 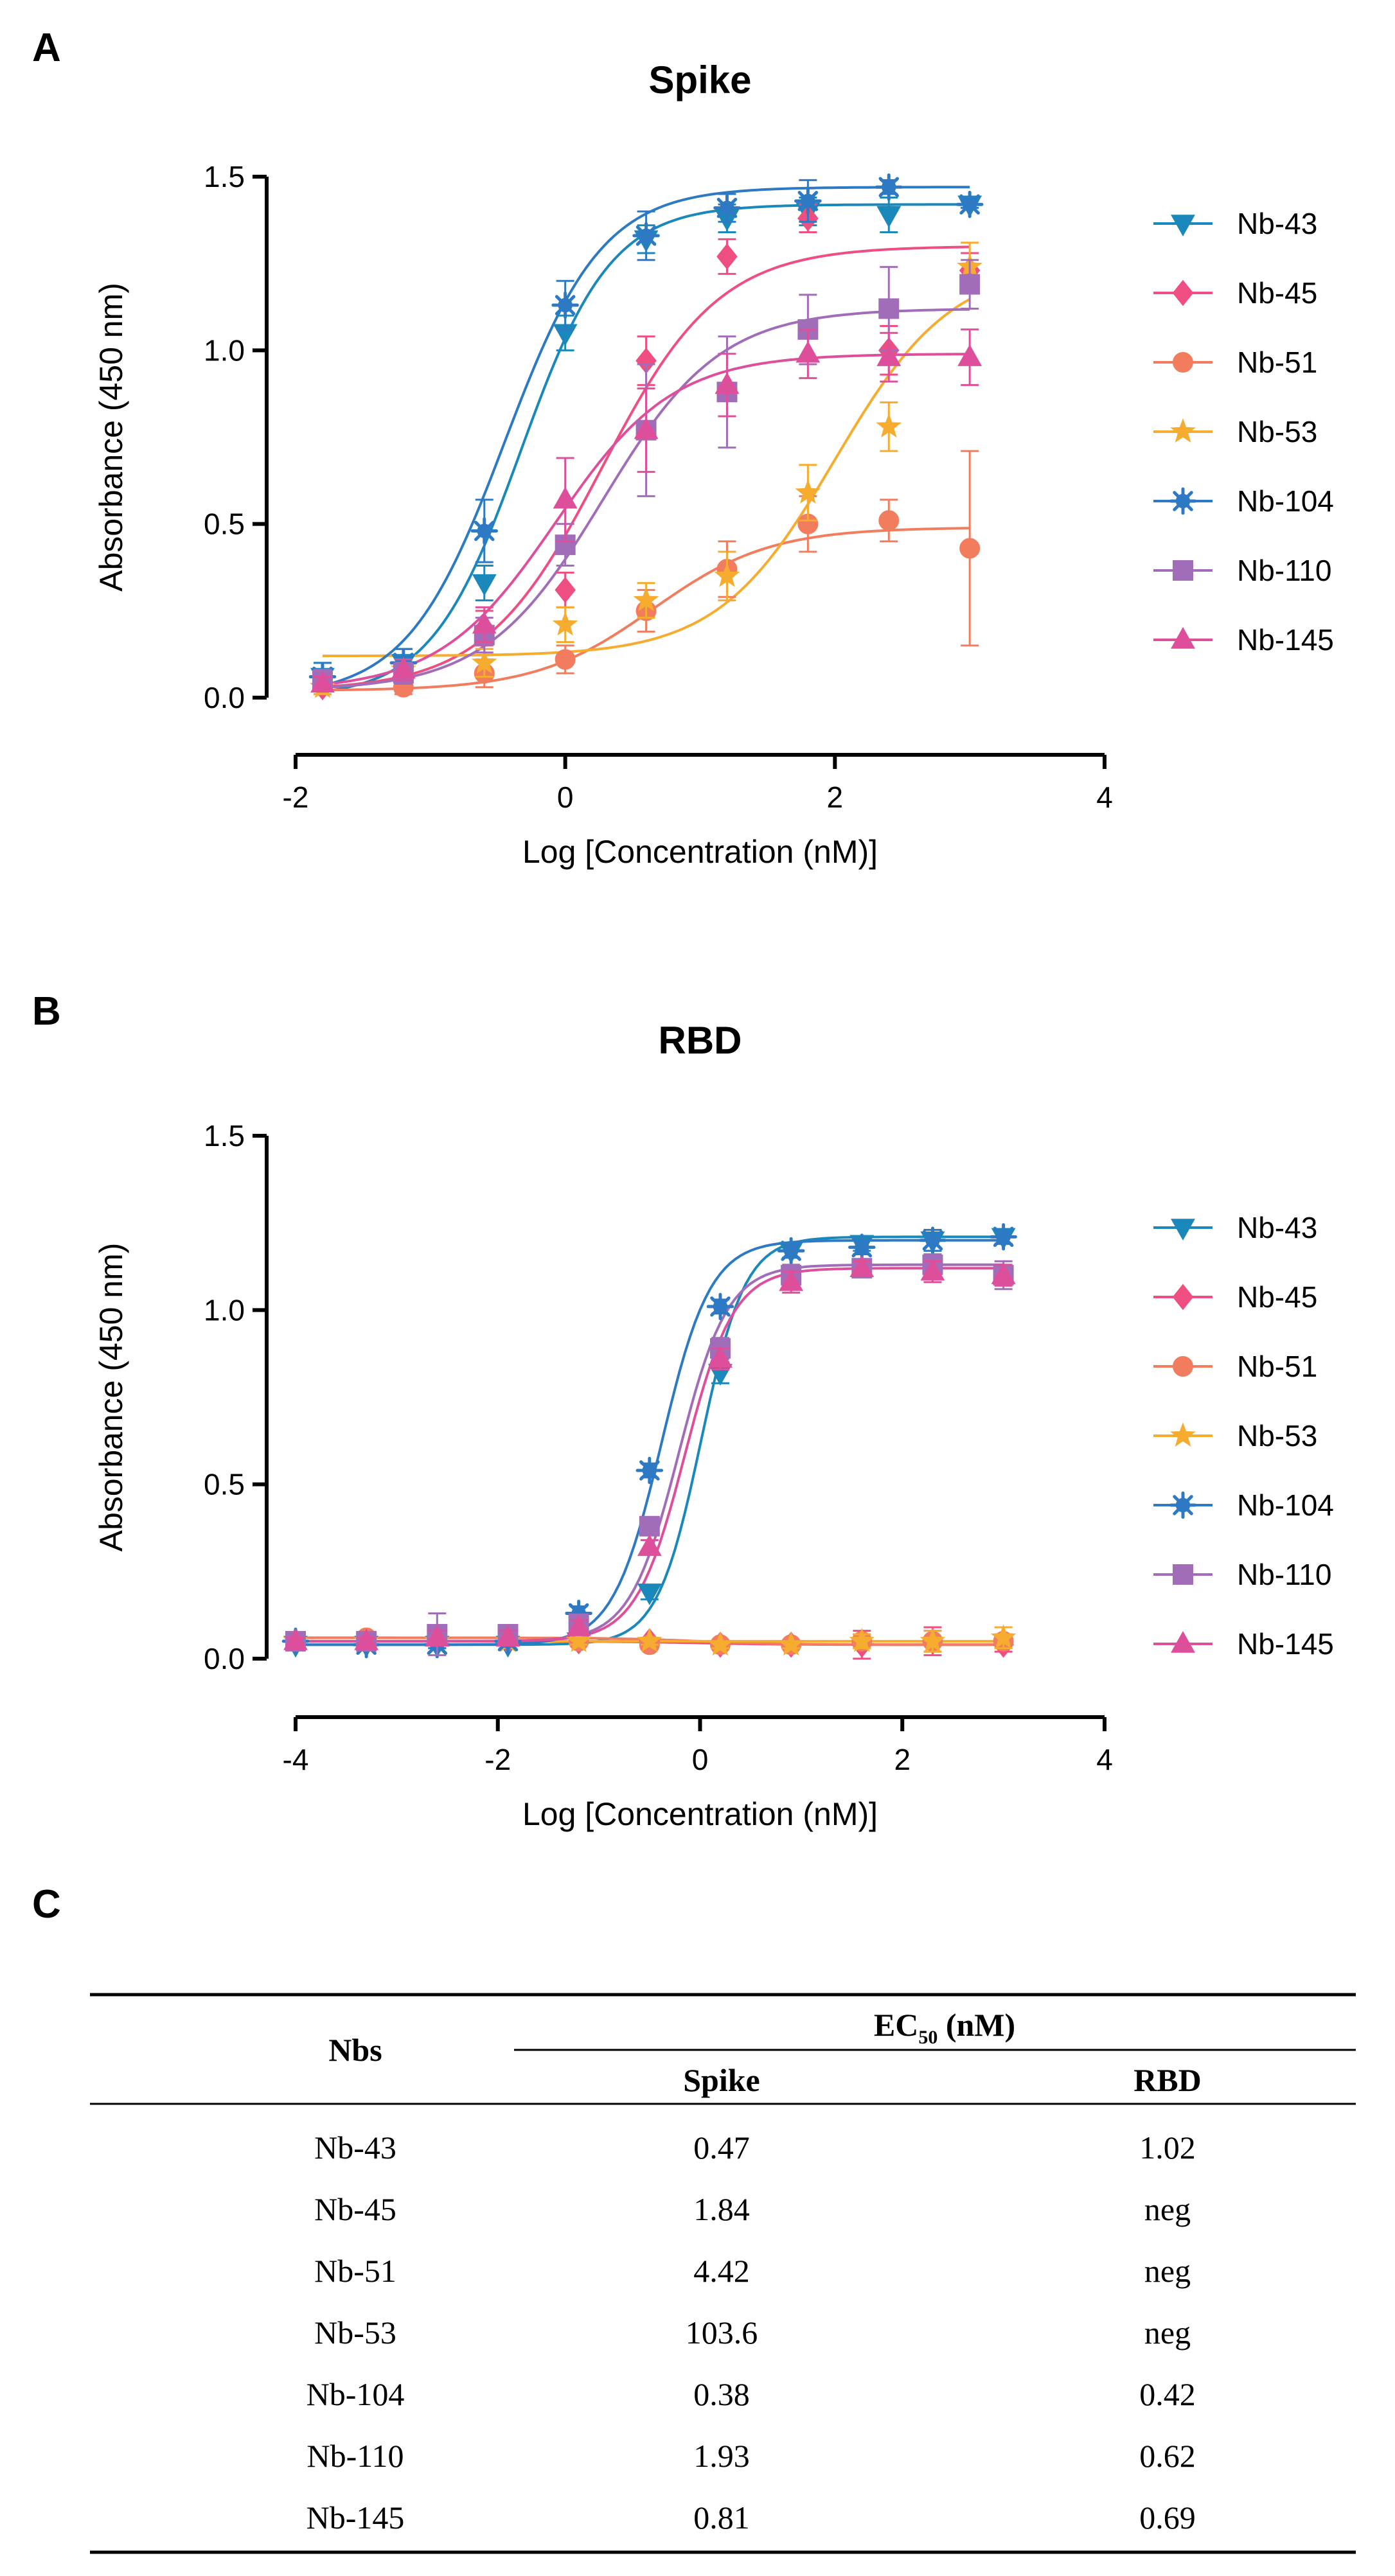 What do you see at coordinates (46, 1904) in the screenshot?
I see `panel-label-c: C` at bounding box center [46, 1904].